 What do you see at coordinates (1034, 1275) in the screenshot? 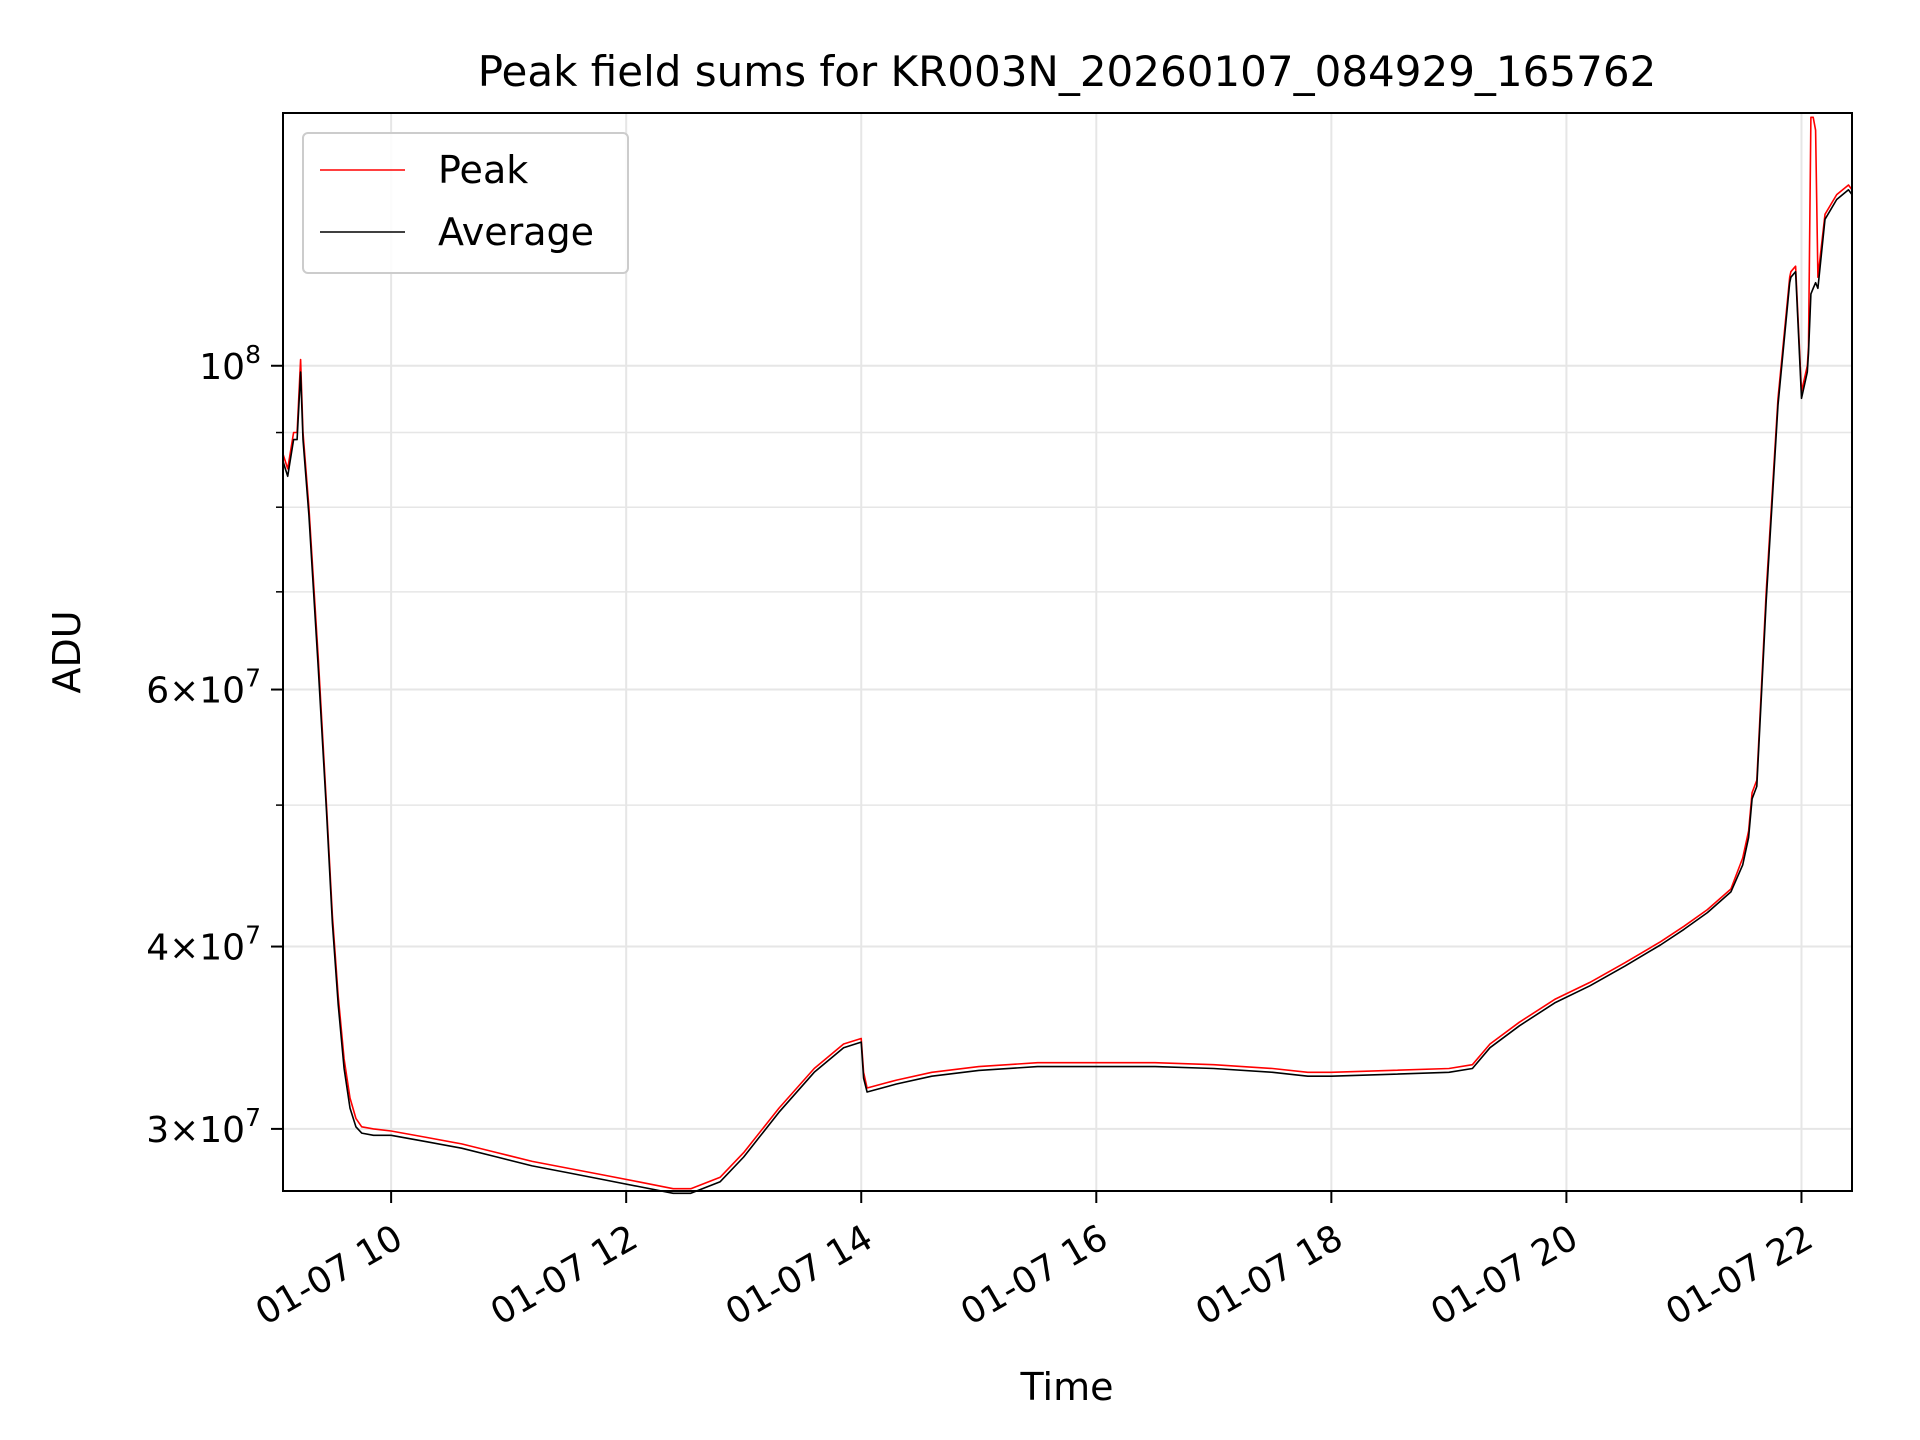
I see `x-tick-label: 01-07 16` at bounding box center [1034, 1275].